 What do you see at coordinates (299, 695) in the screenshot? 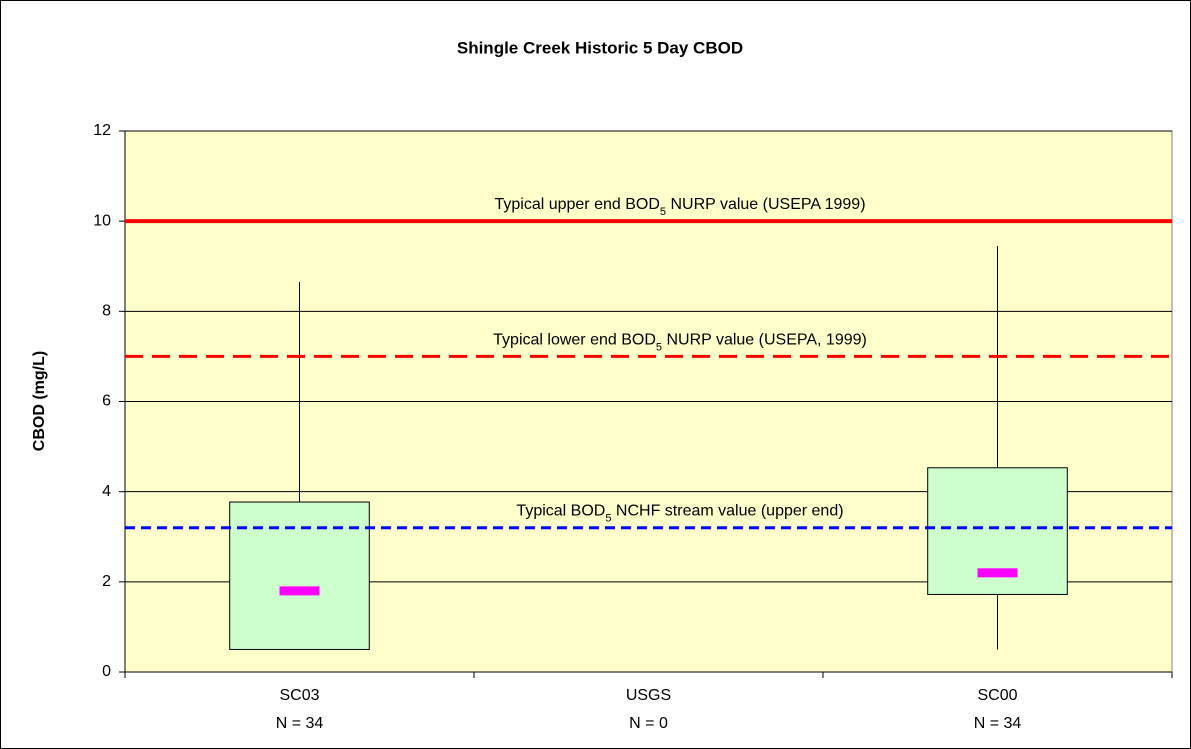
I see `x-tick-label: SC03` at bounding box center [299, 695].